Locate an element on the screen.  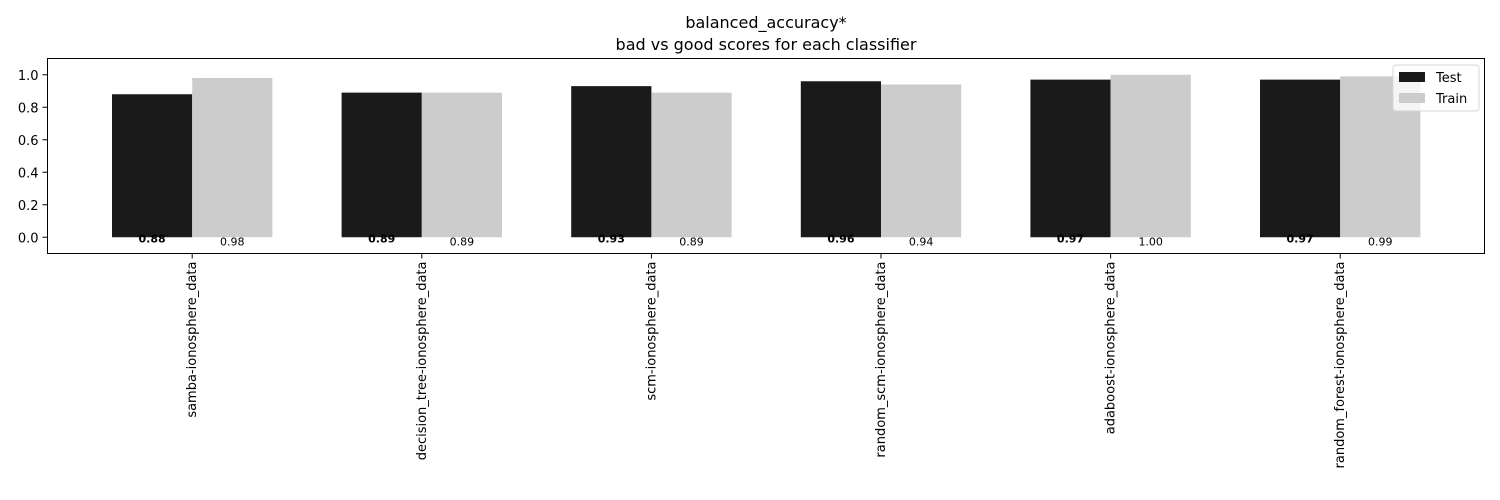
value-label-train-5: 1.00 is located at coordinates (1150, 241).